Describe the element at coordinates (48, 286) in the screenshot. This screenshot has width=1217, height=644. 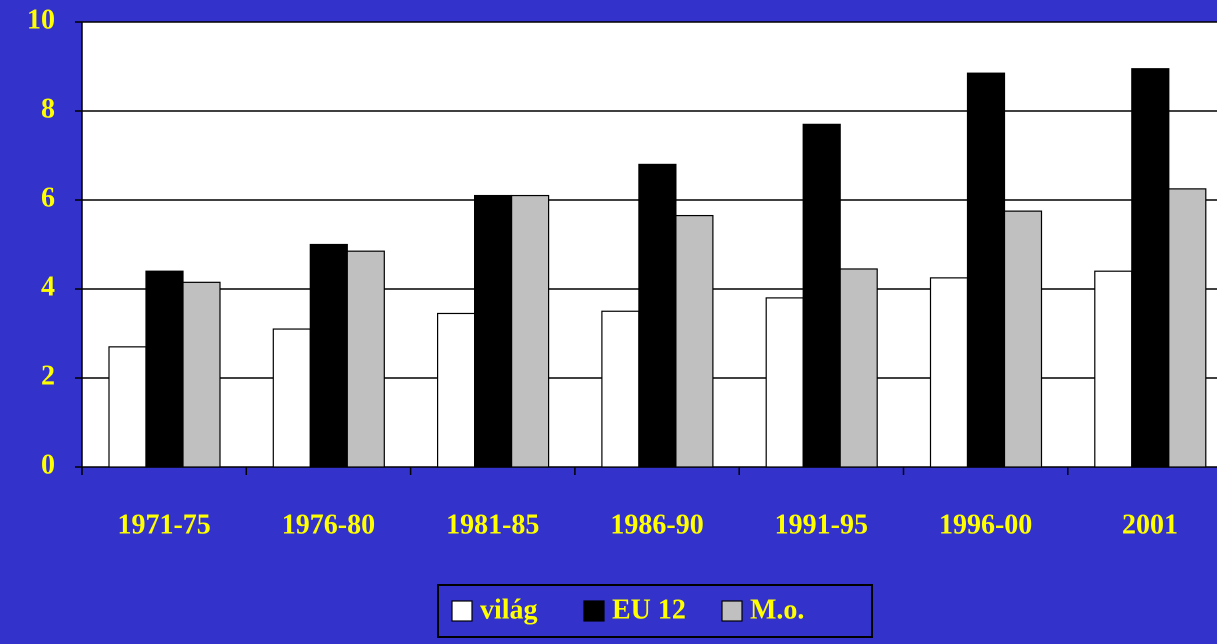
I see `y-tick-label: 4` at that location.